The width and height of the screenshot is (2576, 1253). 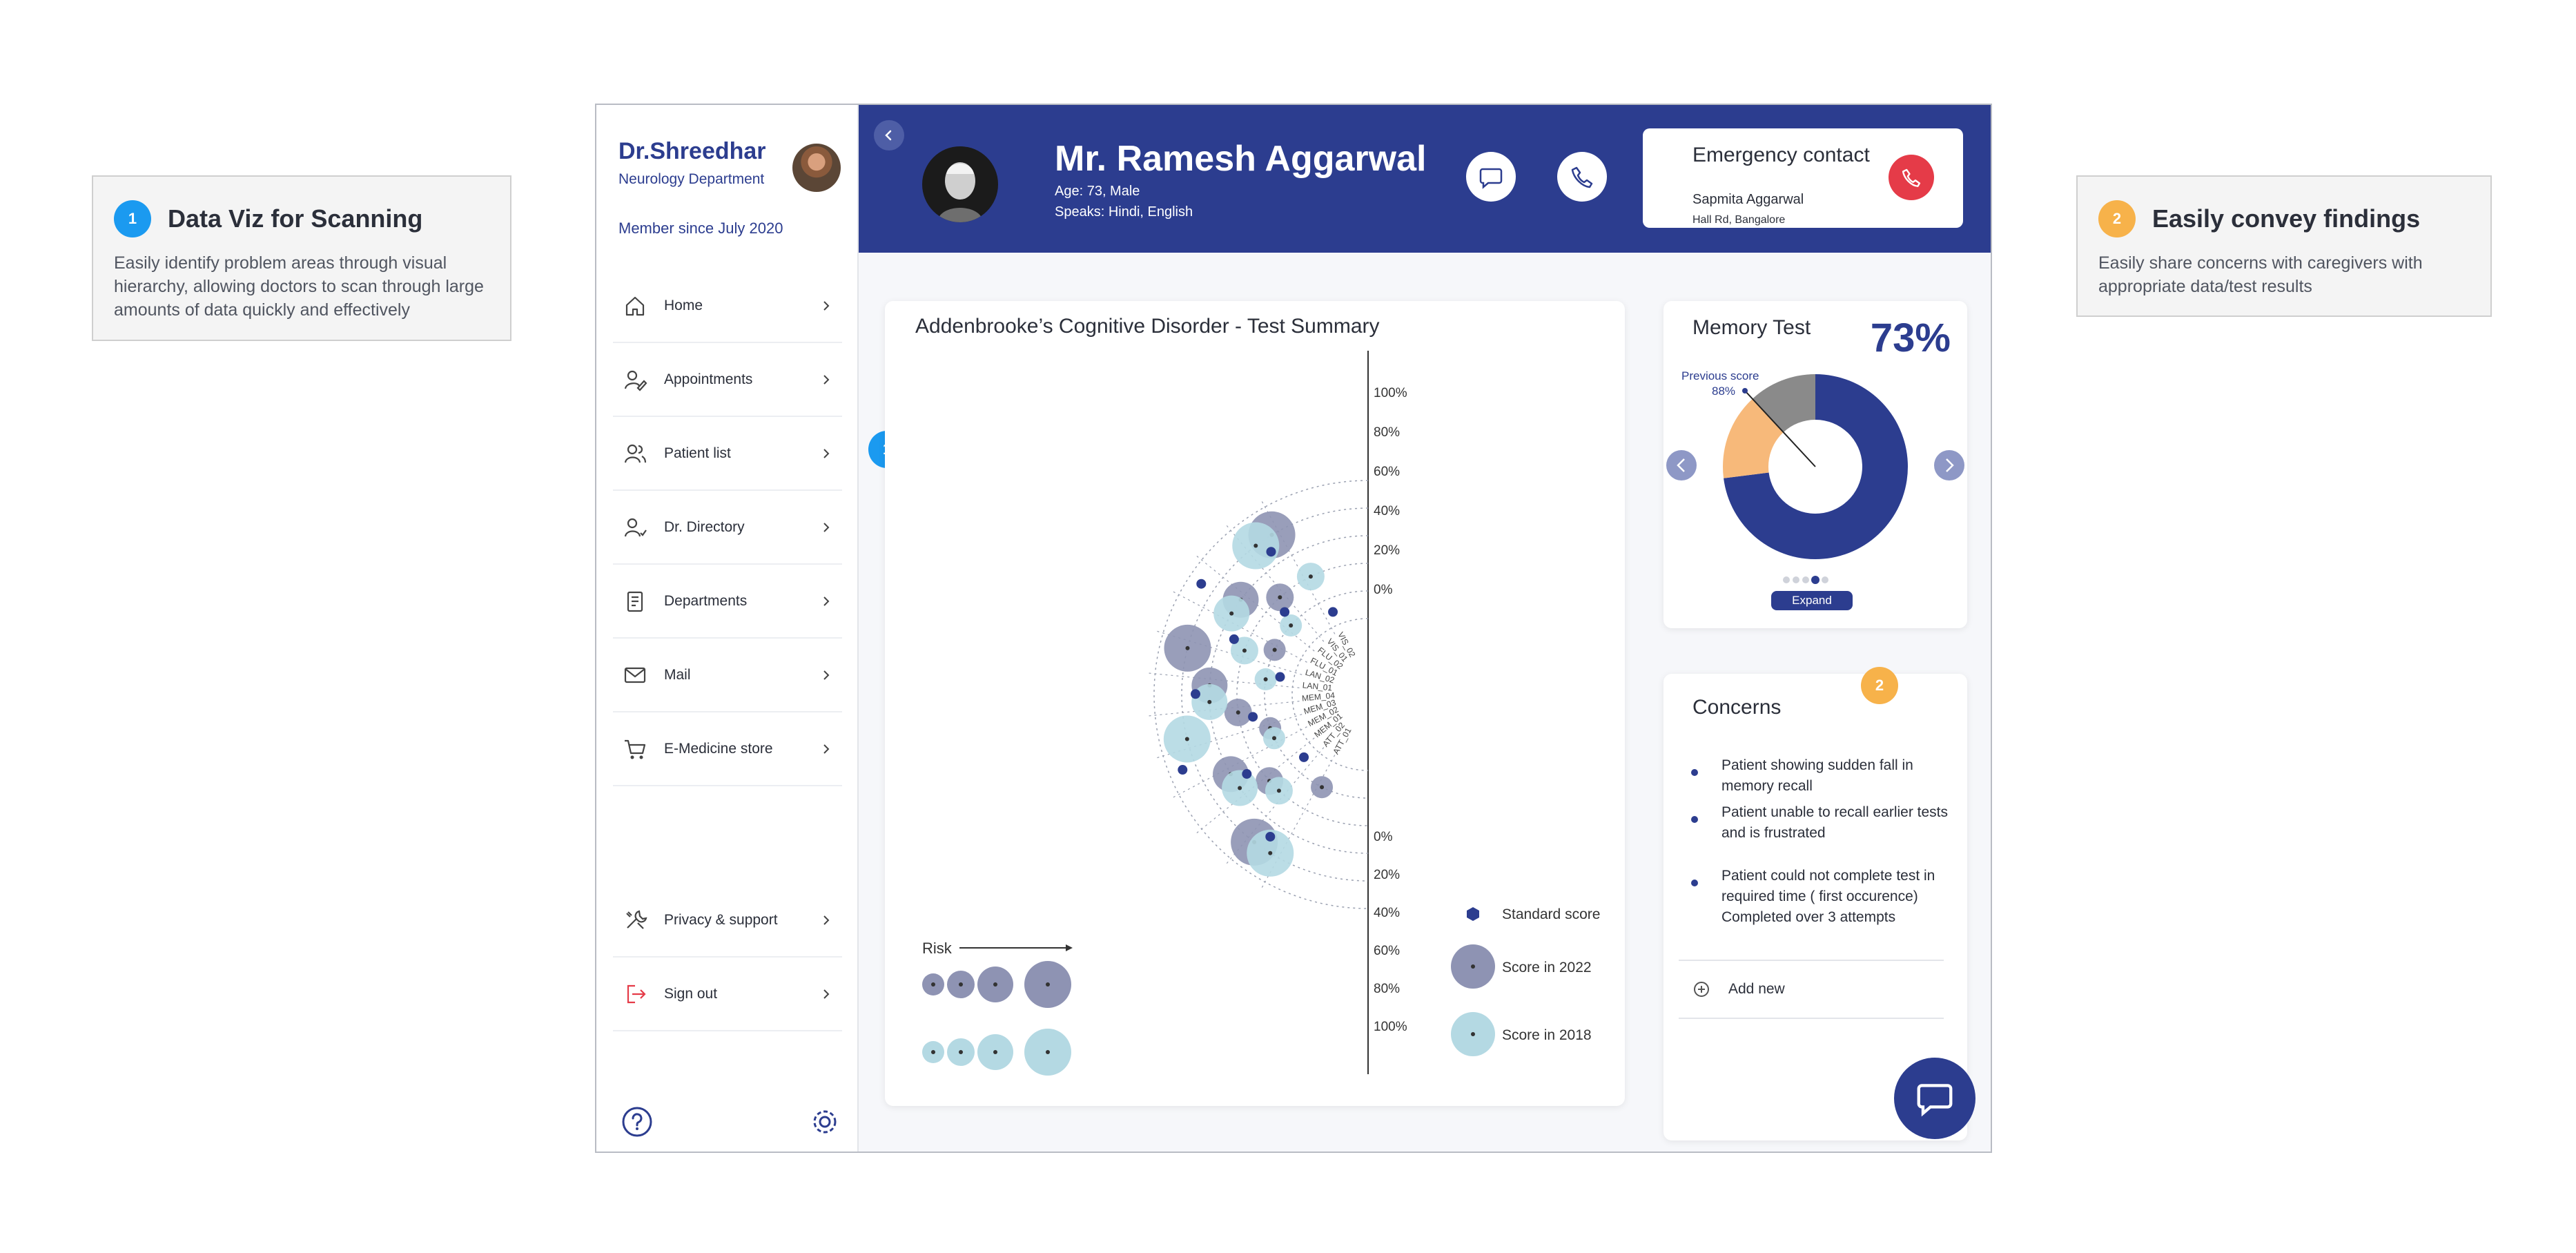 What do you see at coordinates (132, 218) in the screenshot?
I see `callout-number-badge: 1` at bounding box center [132, 218].